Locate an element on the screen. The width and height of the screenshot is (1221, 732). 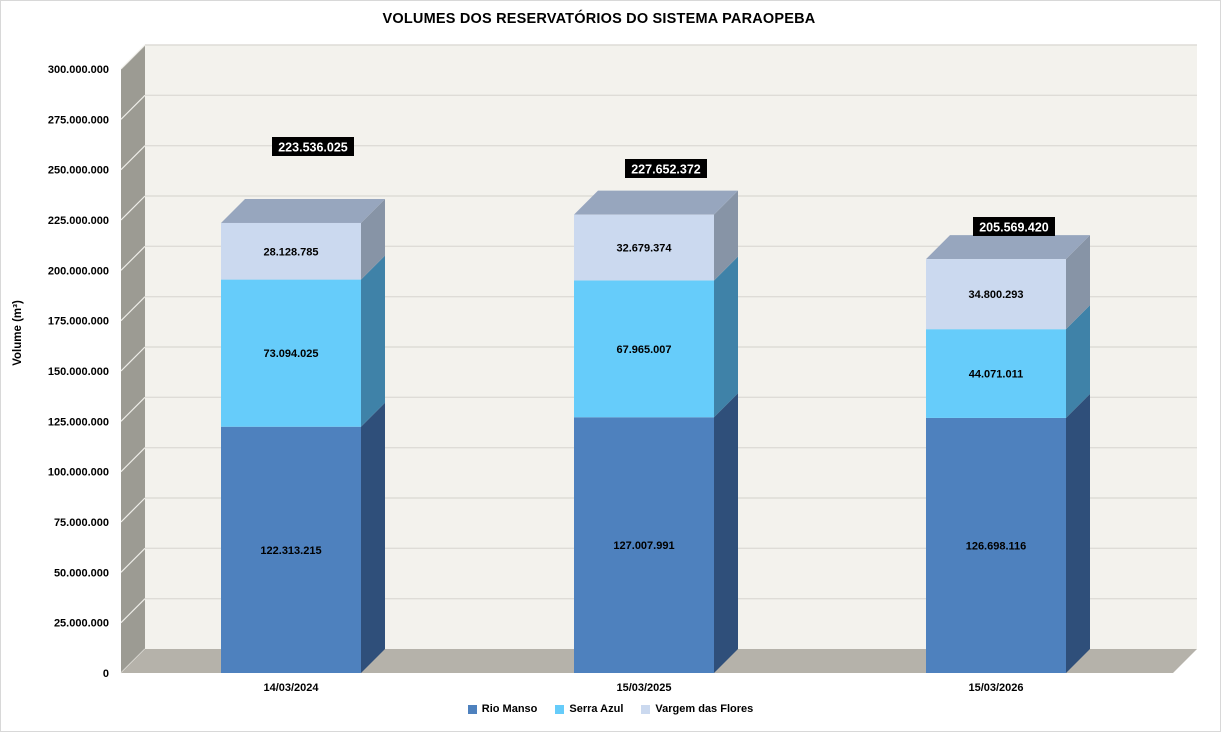
y-tick-label: 100.000.000 is located at coordinates (78, 473).